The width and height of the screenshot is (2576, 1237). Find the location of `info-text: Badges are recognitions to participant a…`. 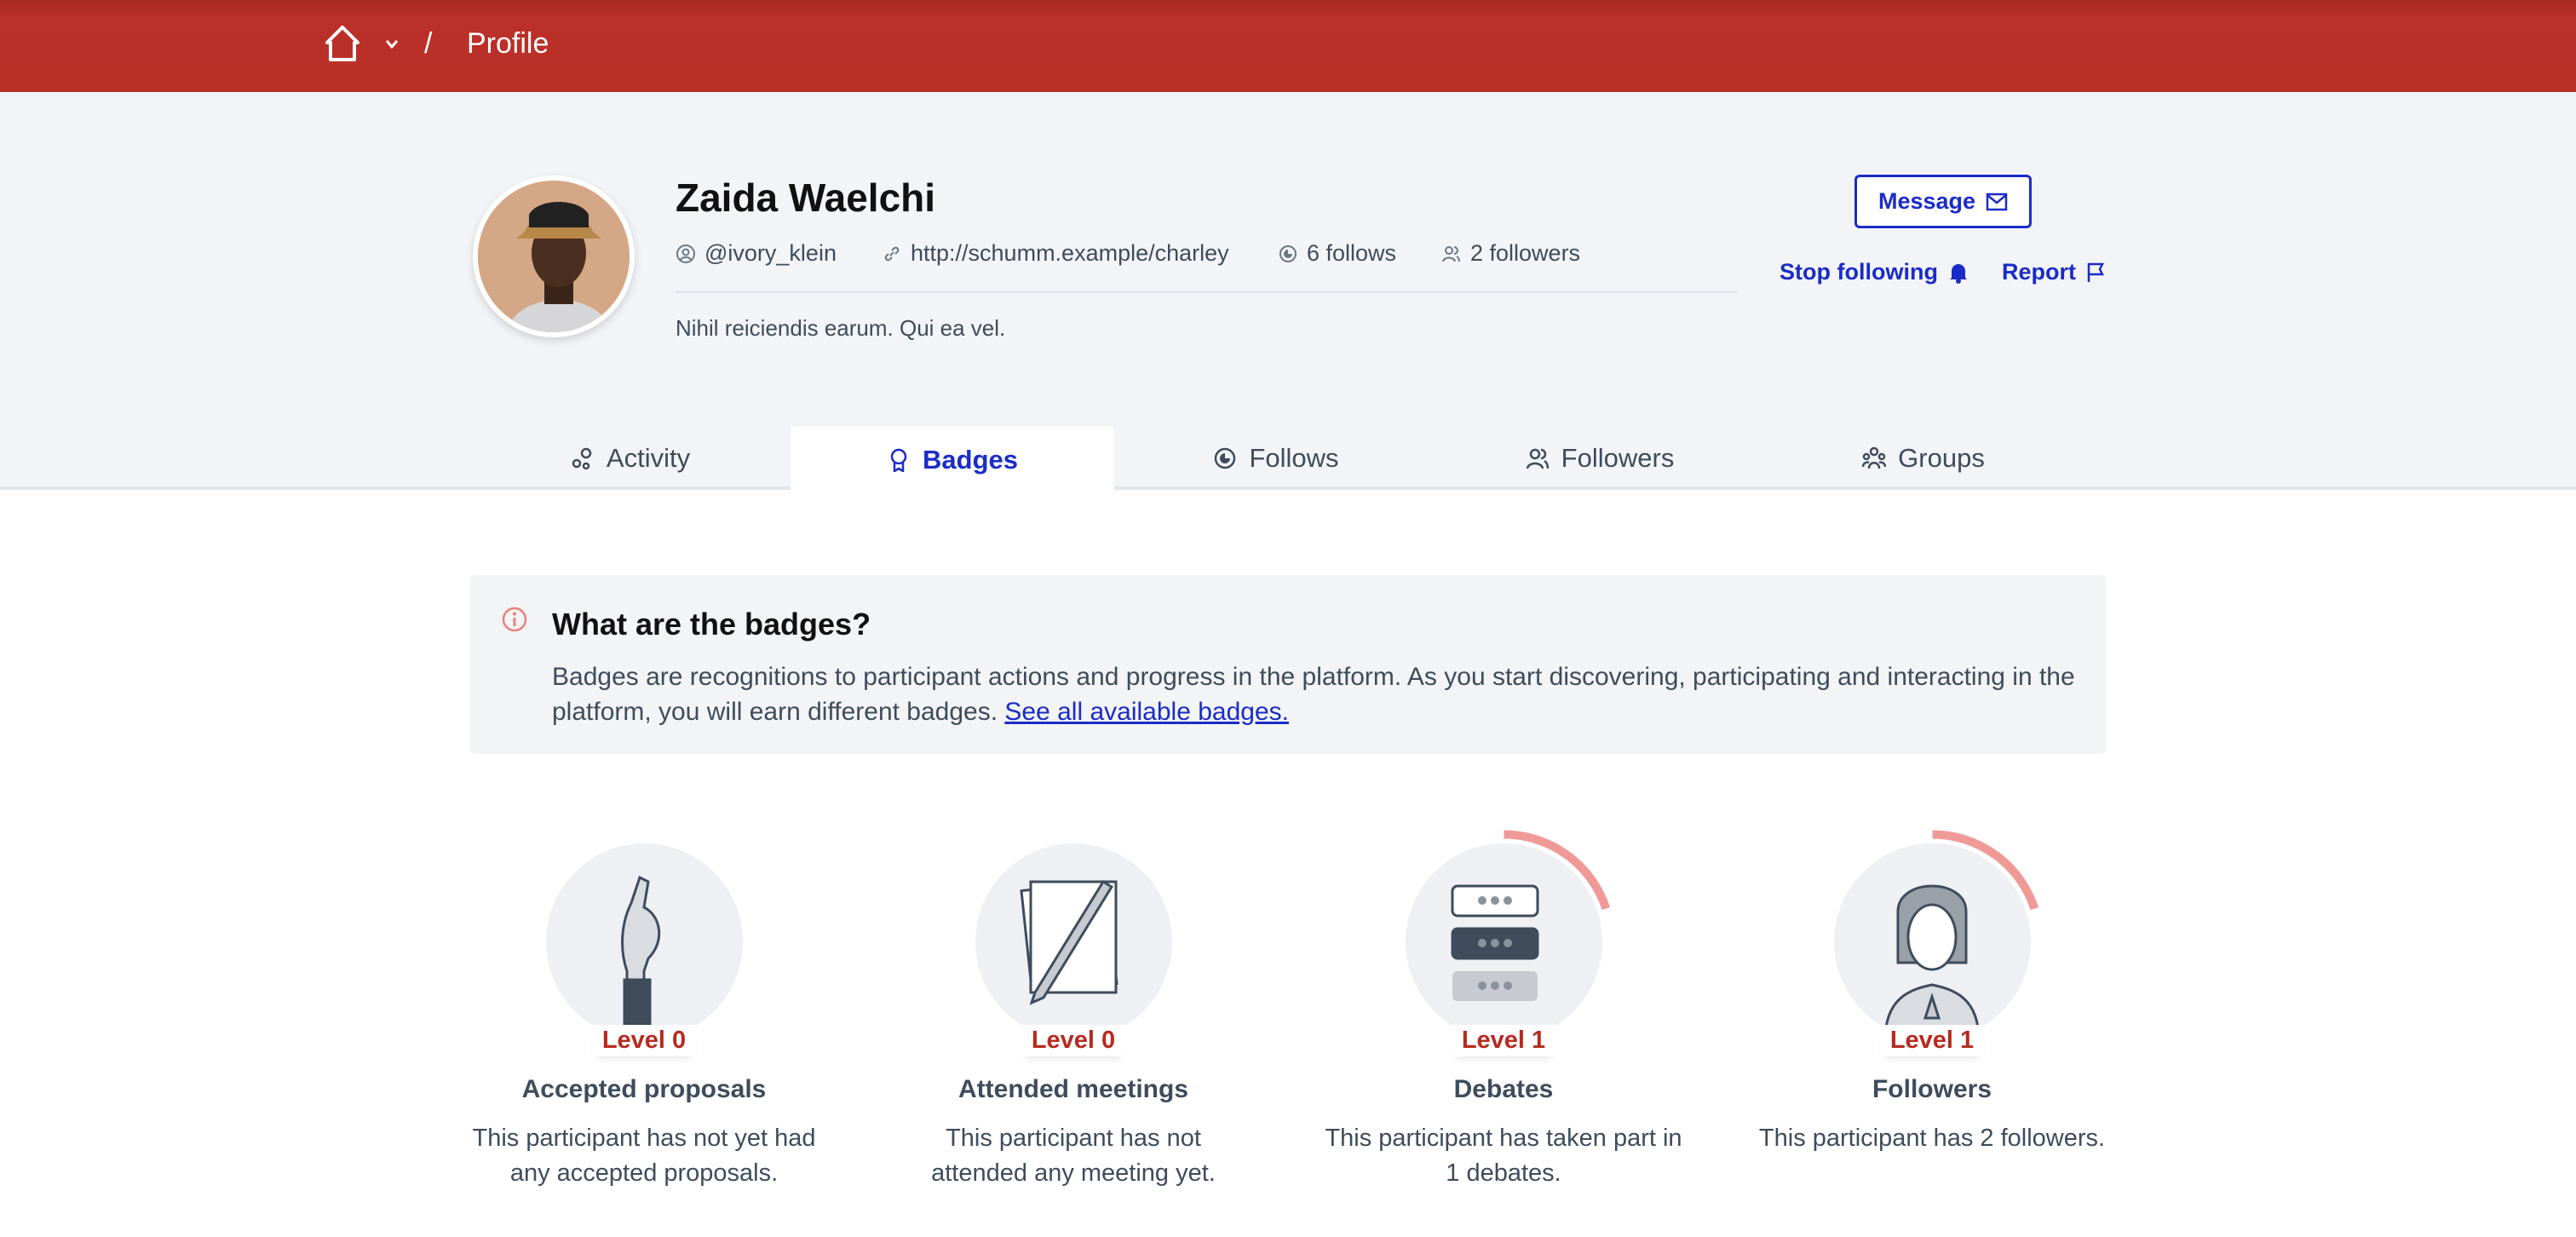

info-text: Badges are recognitions to participant a… is located at coordinates (1314, 694).